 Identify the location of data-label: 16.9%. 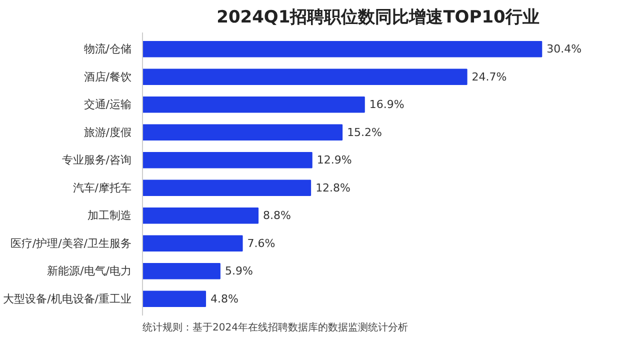
(386, 105).